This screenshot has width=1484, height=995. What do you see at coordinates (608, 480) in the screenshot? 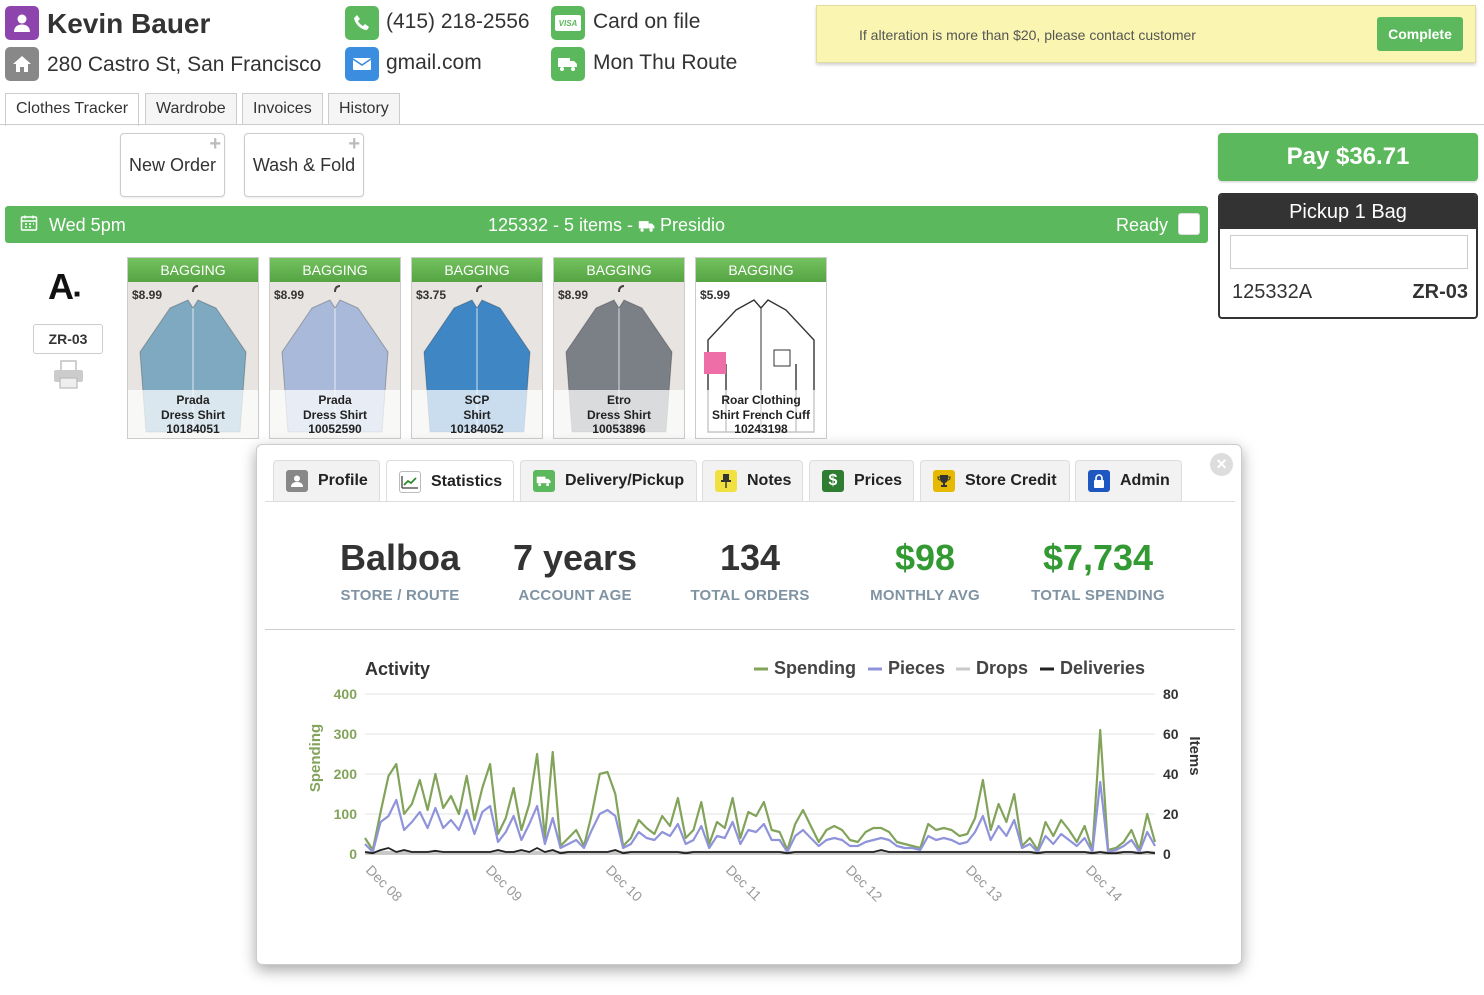
I see `modal-tab-delivery-pickup: Delivery/Pickup` at bounding box center [608, 480].